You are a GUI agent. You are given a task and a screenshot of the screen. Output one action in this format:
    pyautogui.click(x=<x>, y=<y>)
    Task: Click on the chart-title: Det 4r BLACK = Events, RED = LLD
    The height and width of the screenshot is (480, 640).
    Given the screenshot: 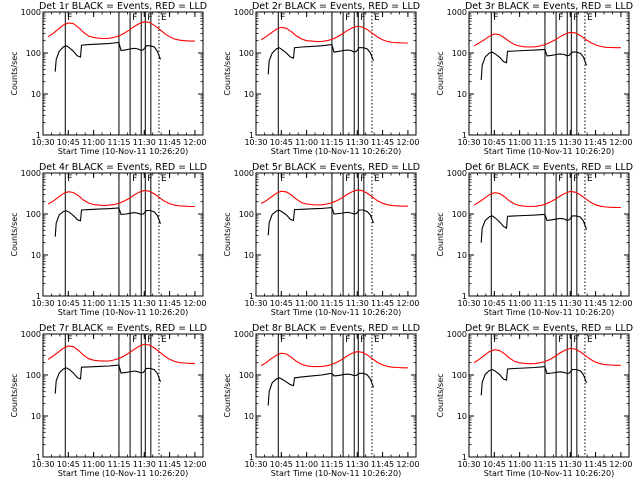 What is the action you would take?
    pyautogui.click(x=123, y=167)
    